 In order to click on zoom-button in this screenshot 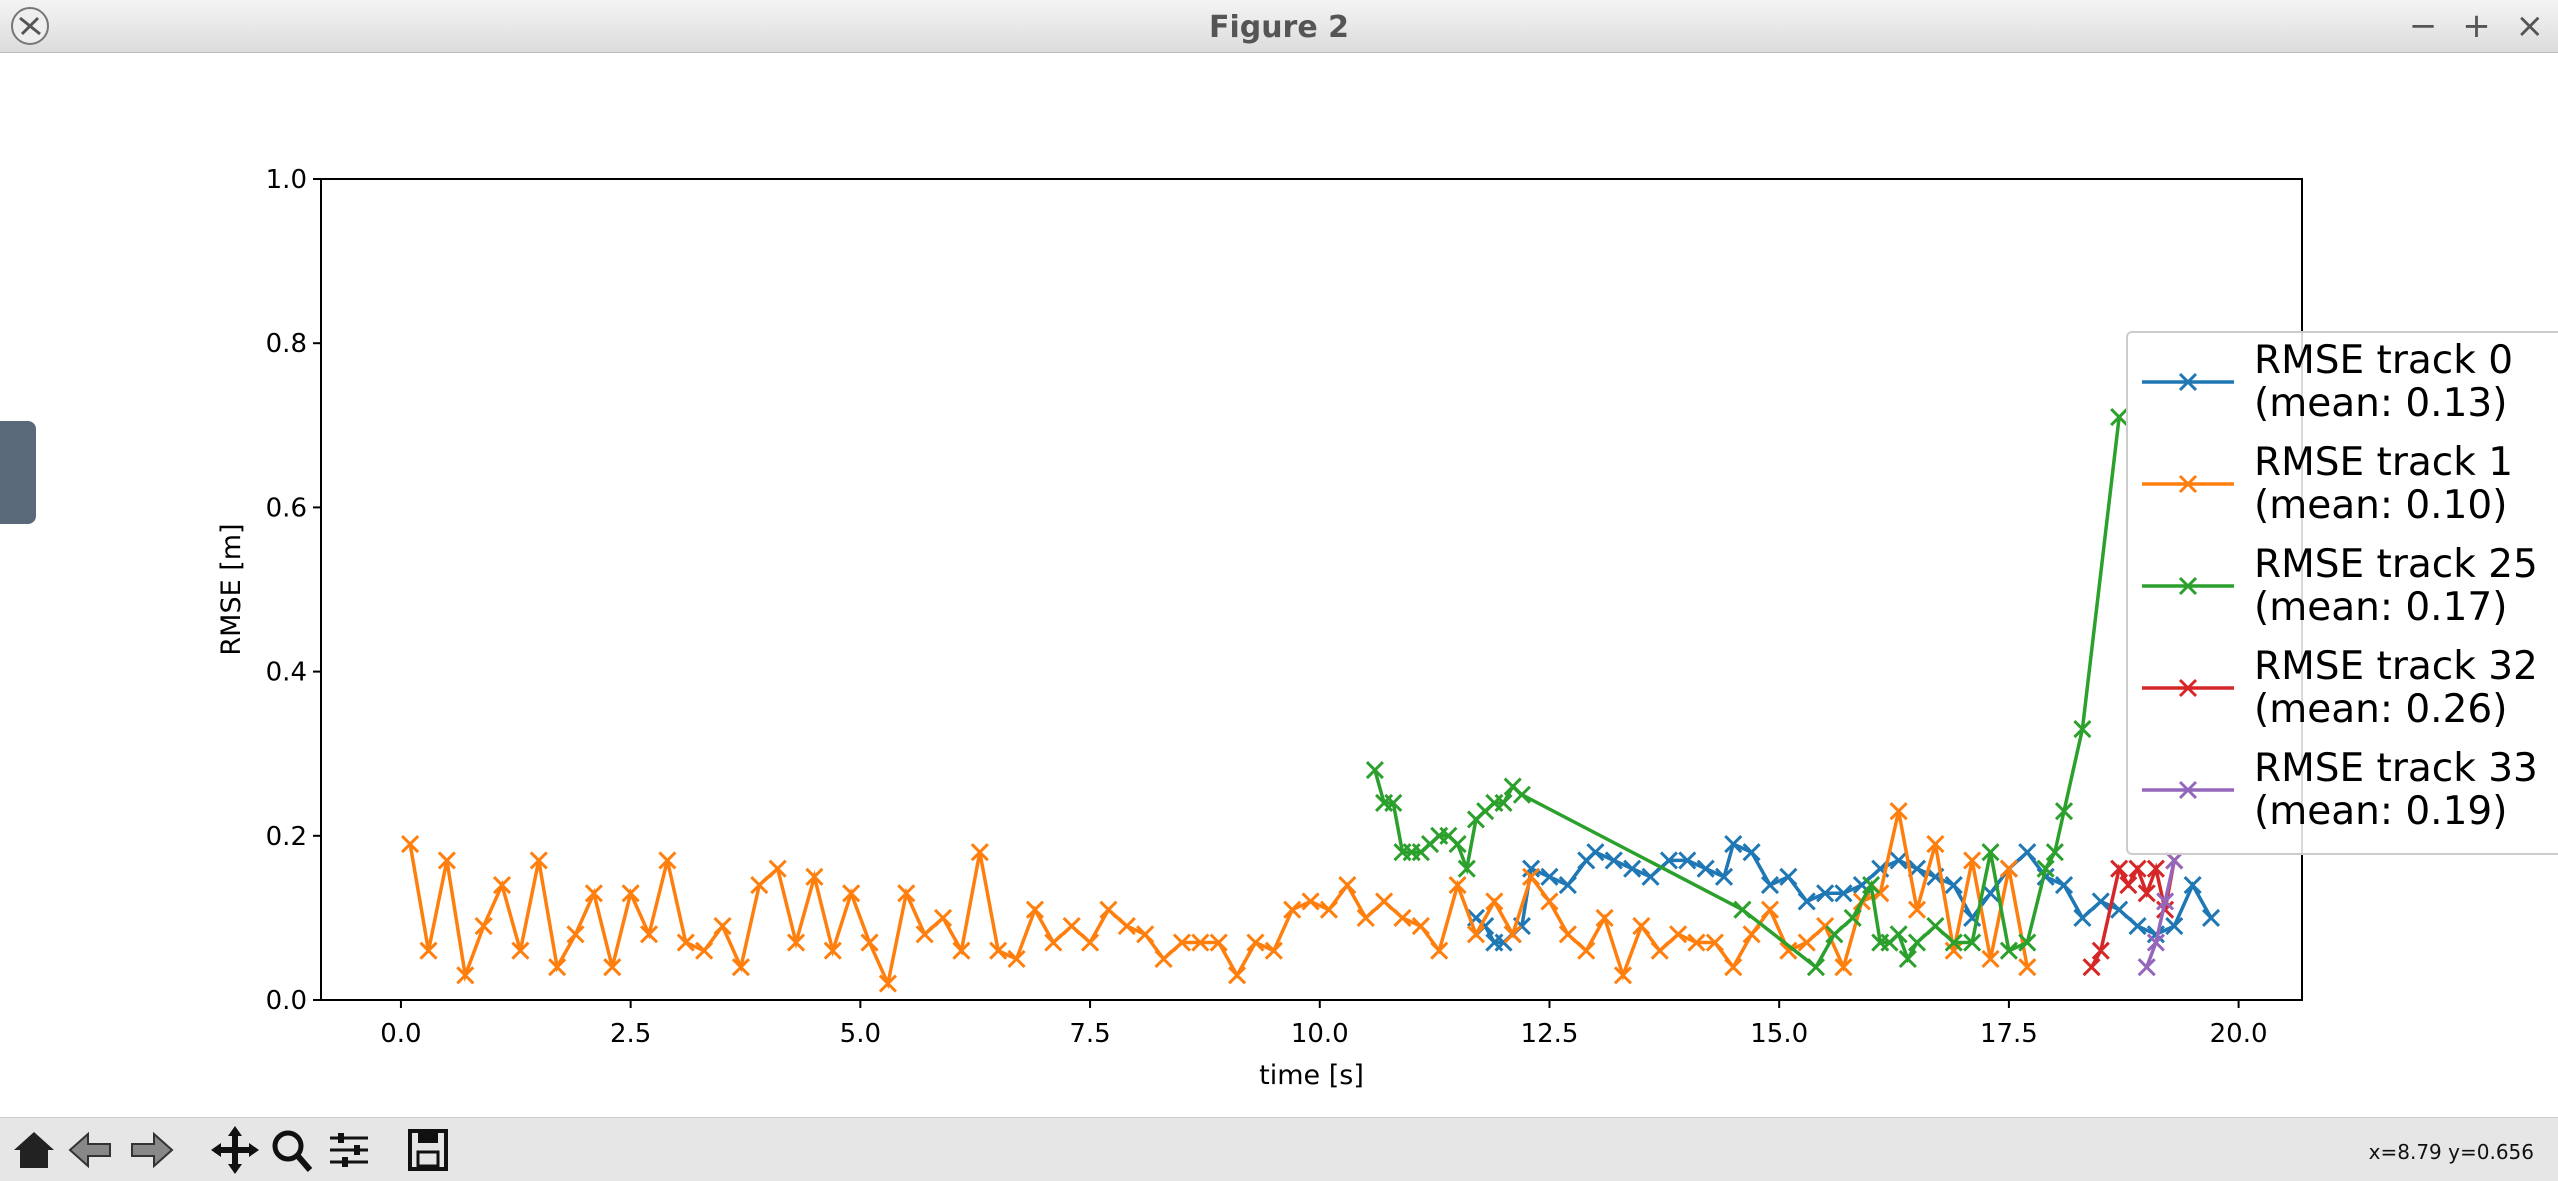, I will do `click(292, 1151)`.